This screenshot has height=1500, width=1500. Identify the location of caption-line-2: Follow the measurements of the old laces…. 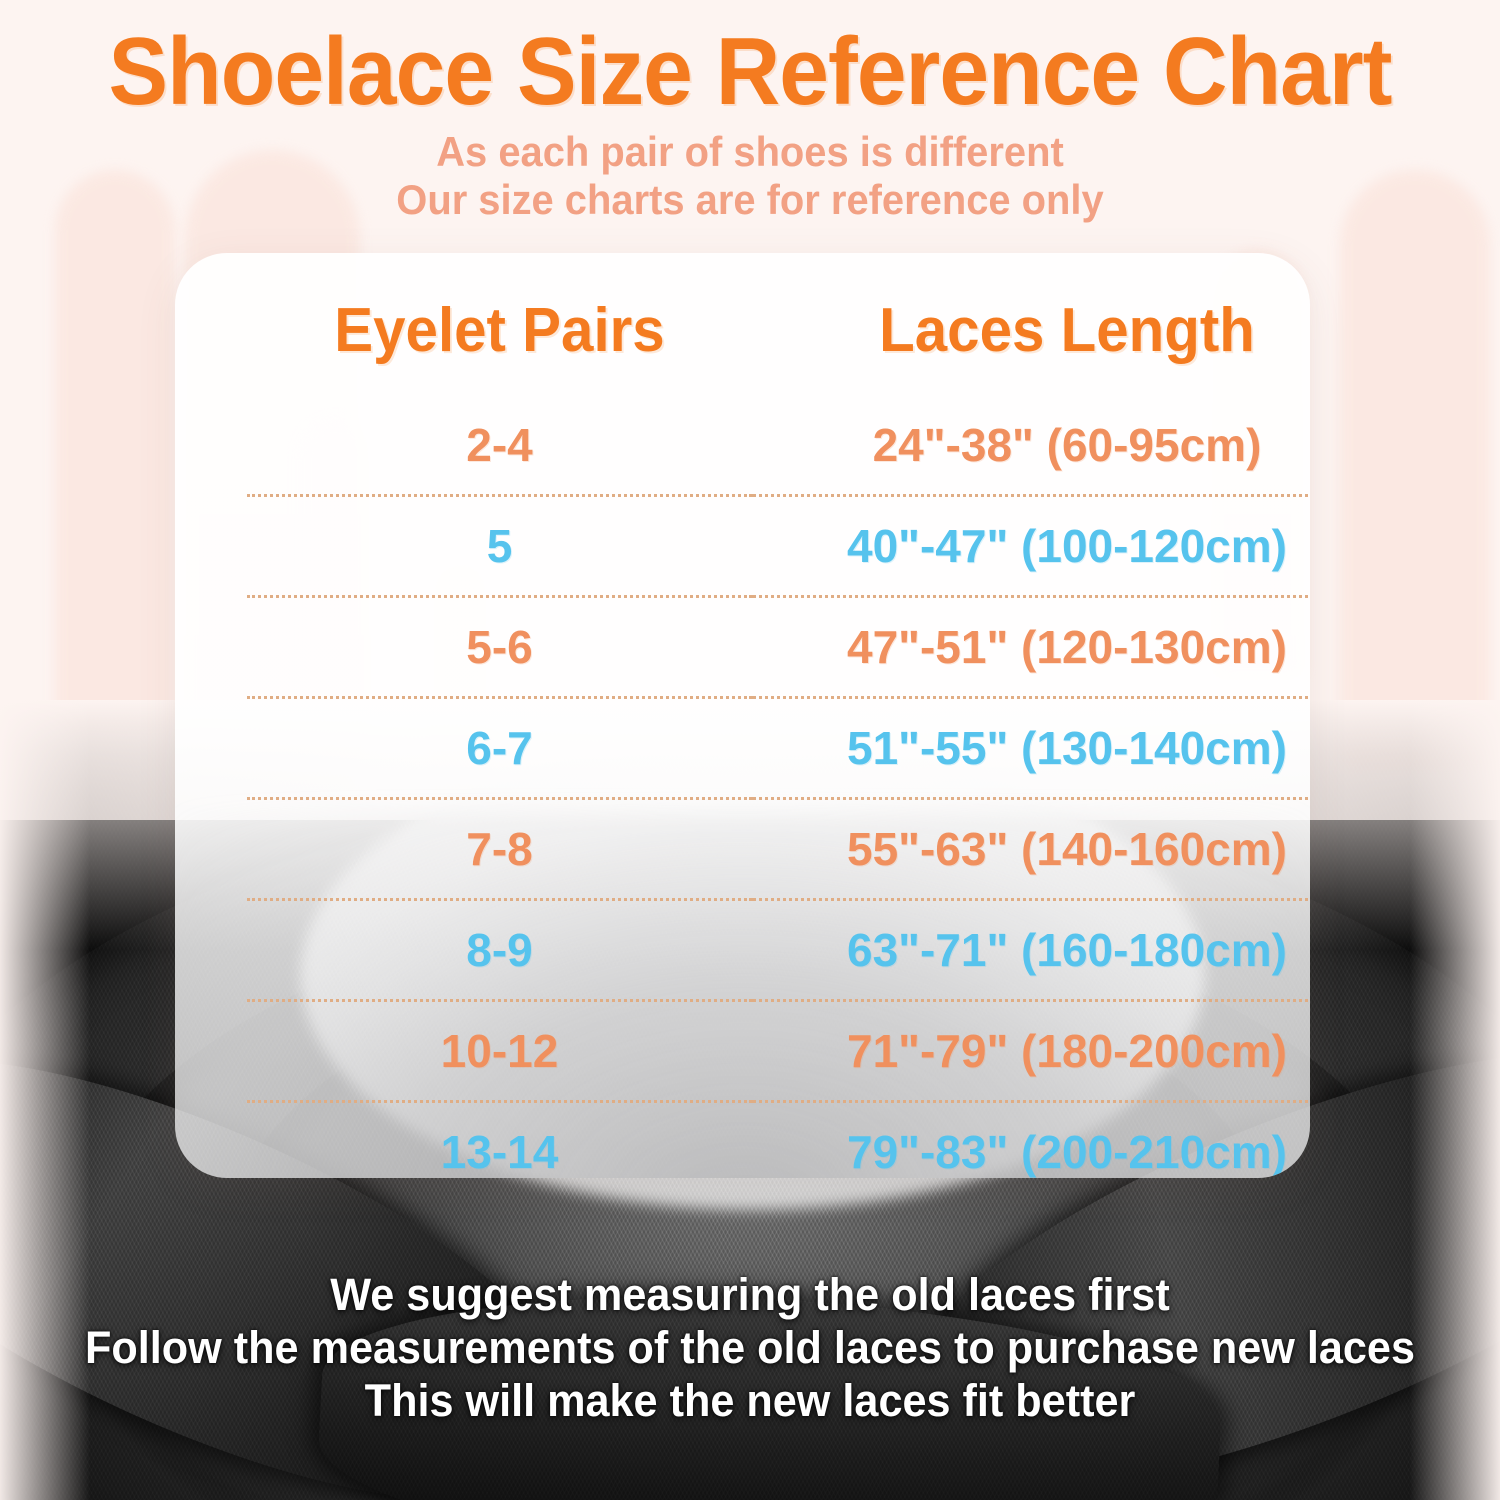
(750, 1347).